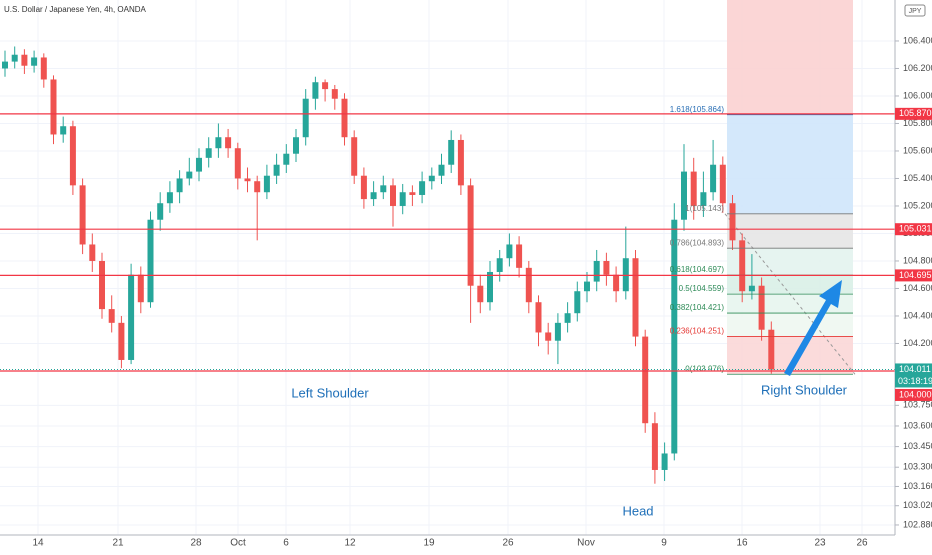  I want to click on fib-label: 0(103.976), so click(704, 368).